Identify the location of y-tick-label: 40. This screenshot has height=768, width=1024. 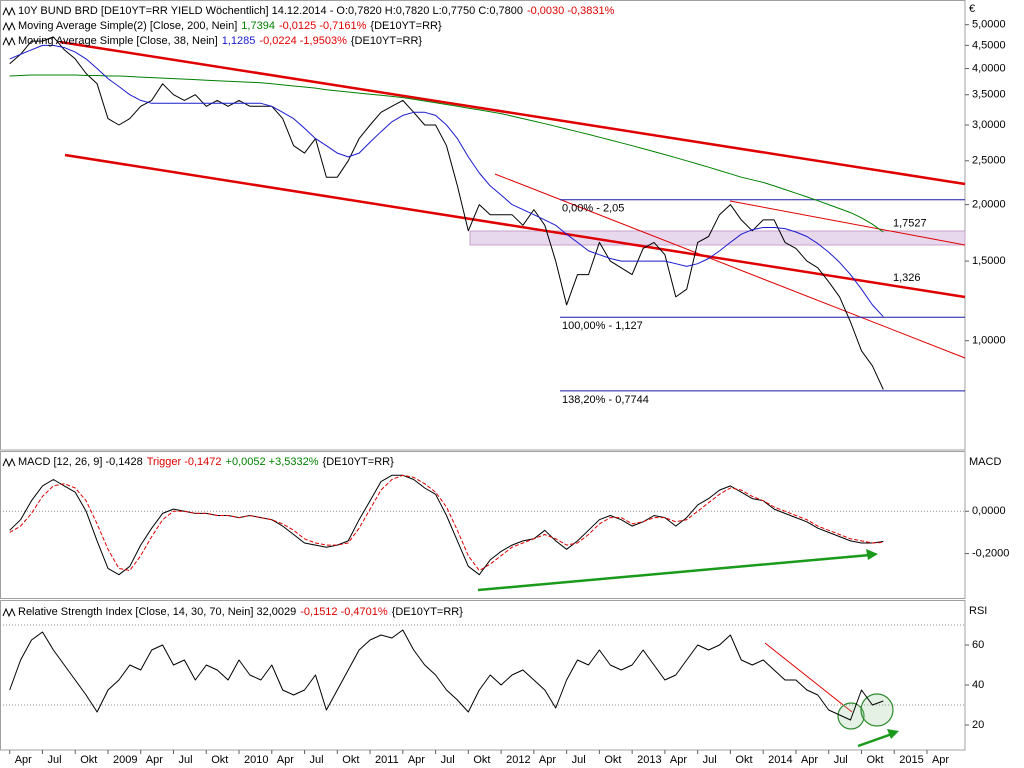
(978, 685).